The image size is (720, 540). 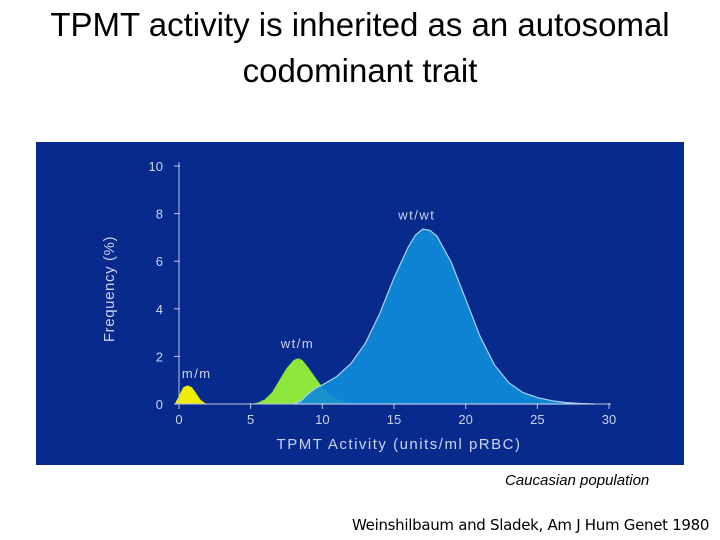 What do you see at coordinates (399, 444) in the screenshot?
I see `x-axis-title: TPMT Activity (units/ml pRBC)` at bounding box center [399, 444].